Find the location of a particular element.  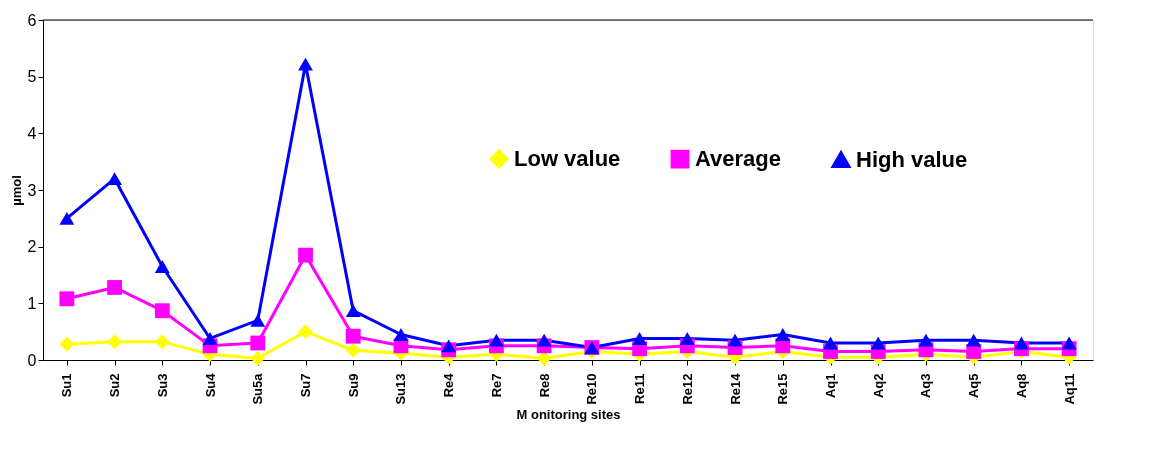

x-tick-label: Aq11 is located at coordinates (1069, 389).